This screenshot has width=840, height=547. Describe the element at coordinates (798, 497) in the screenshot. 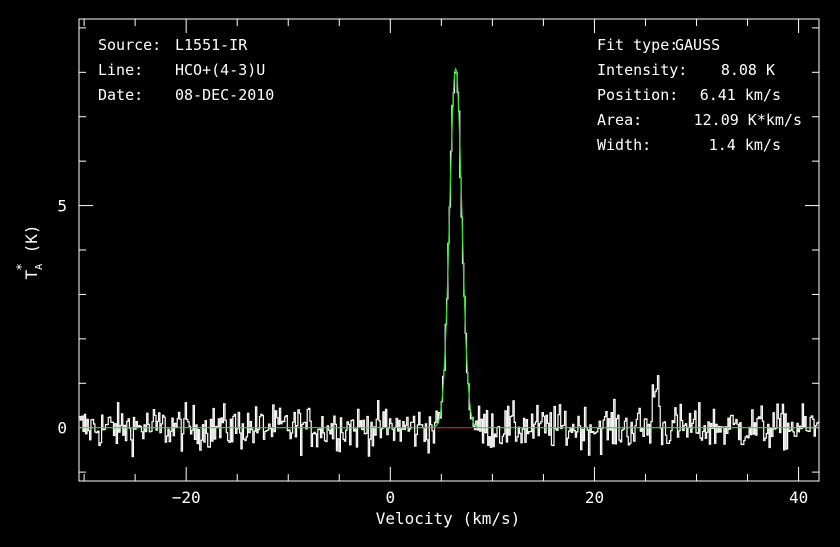

I see `x-tick-label: 40` at that location.